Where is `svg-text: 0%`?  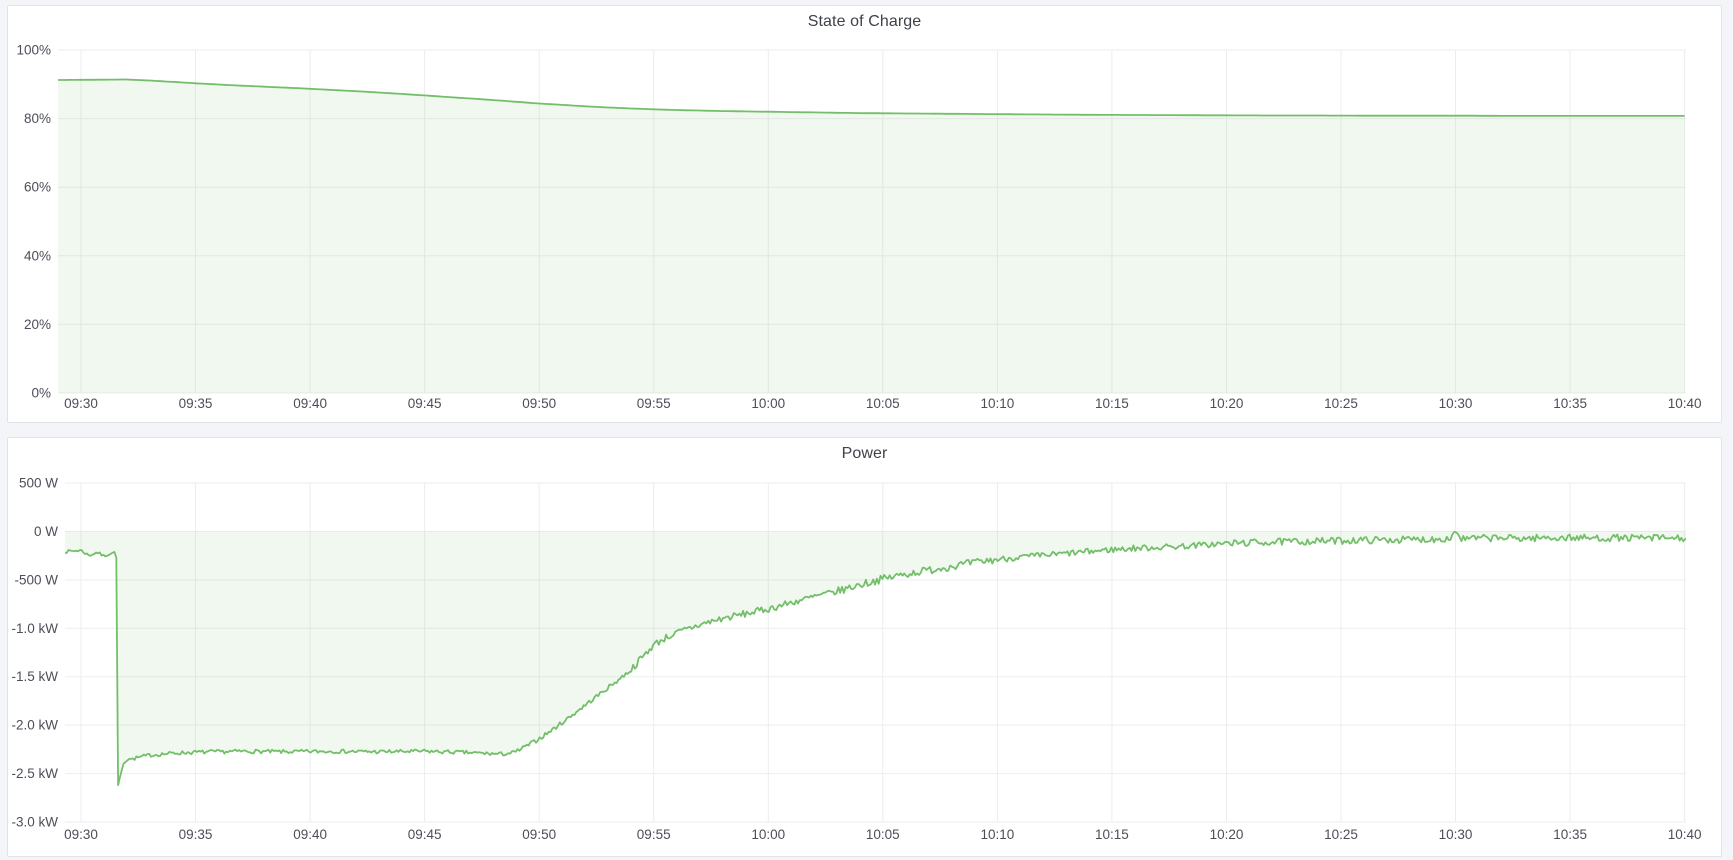
svg-text: 0% is located at coordinates (41, 393).